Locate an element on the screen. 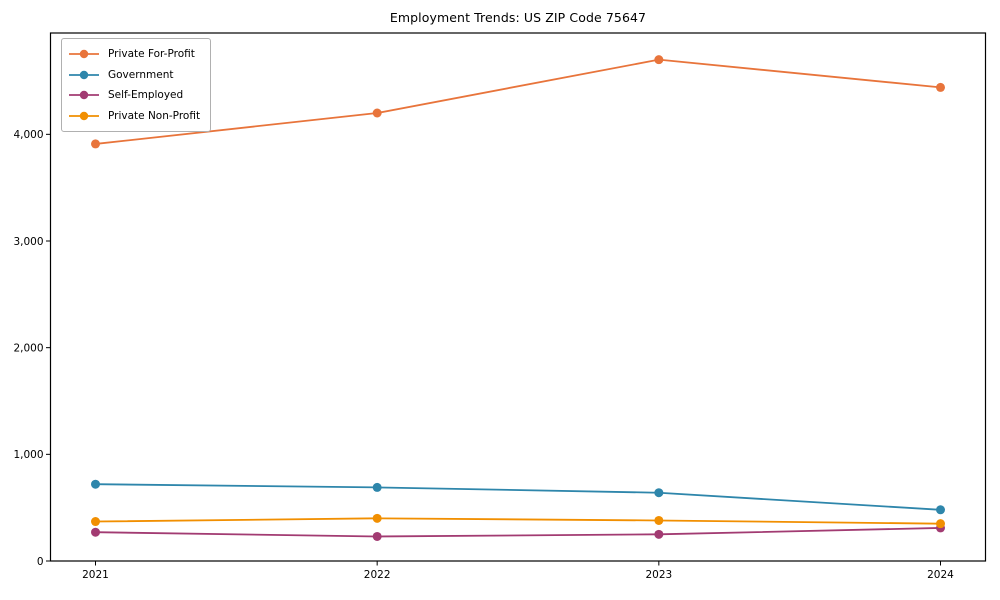 This screenshot has width=1000, height=600. x-tick-label: 2023 is located at coordinates (658, 575).